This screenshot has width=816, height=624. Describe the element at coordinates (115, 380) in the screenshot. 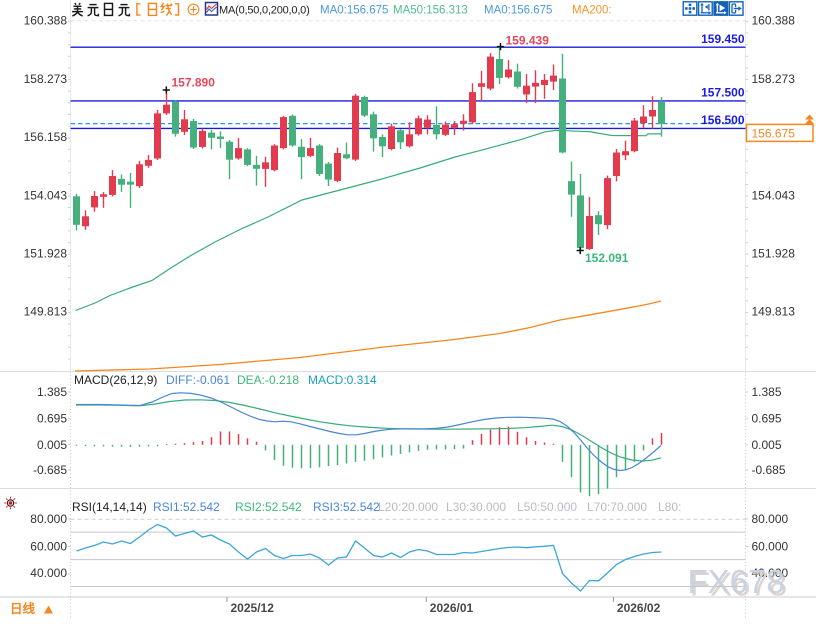

I see `svg-text: MACD(26,12,9)` at that location.